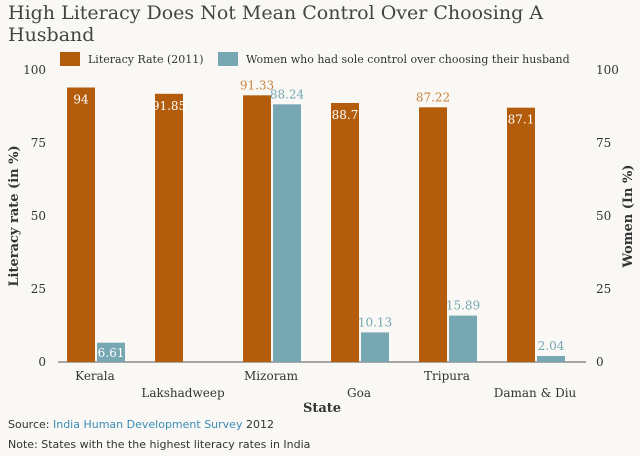  I want to click on y-tick-label-right: 0, so click(600, 362).